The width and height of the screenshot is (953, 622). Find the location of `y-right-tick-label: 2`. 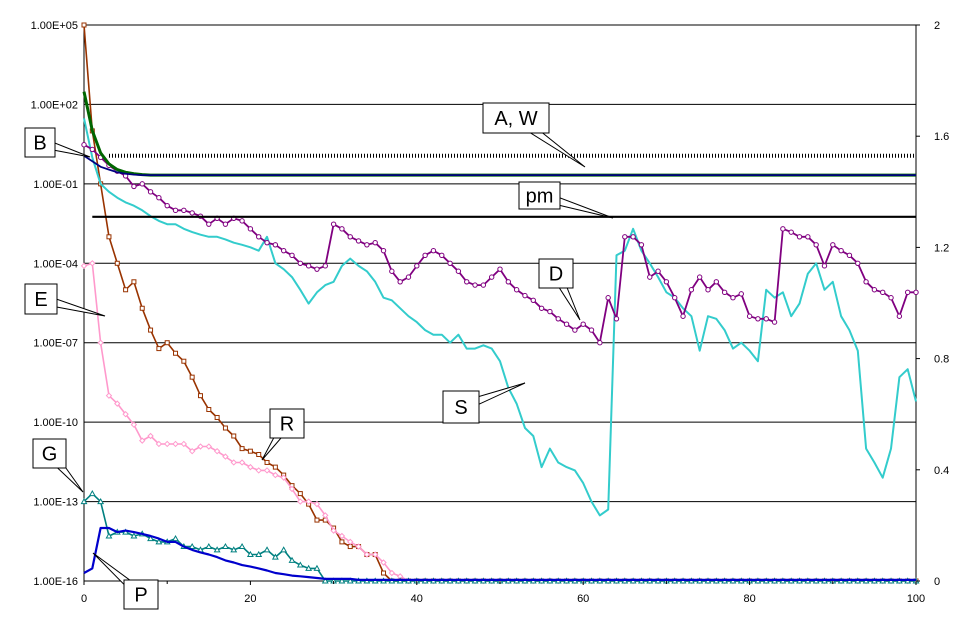

y-right-tick-label: 2 is located at coordinates (937, 26).